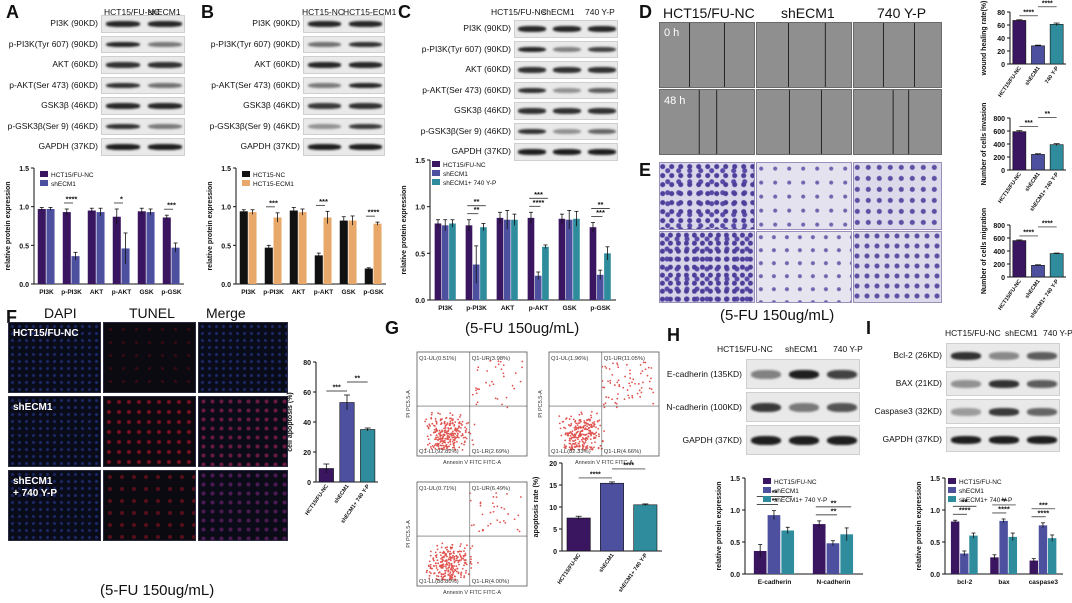 This screenshot has width=1072, height=603. What do you see at coordinates (775, 582) in the screenshot?
I see `x-tick-label: E-cadherin` at bounding box center [775, 582].